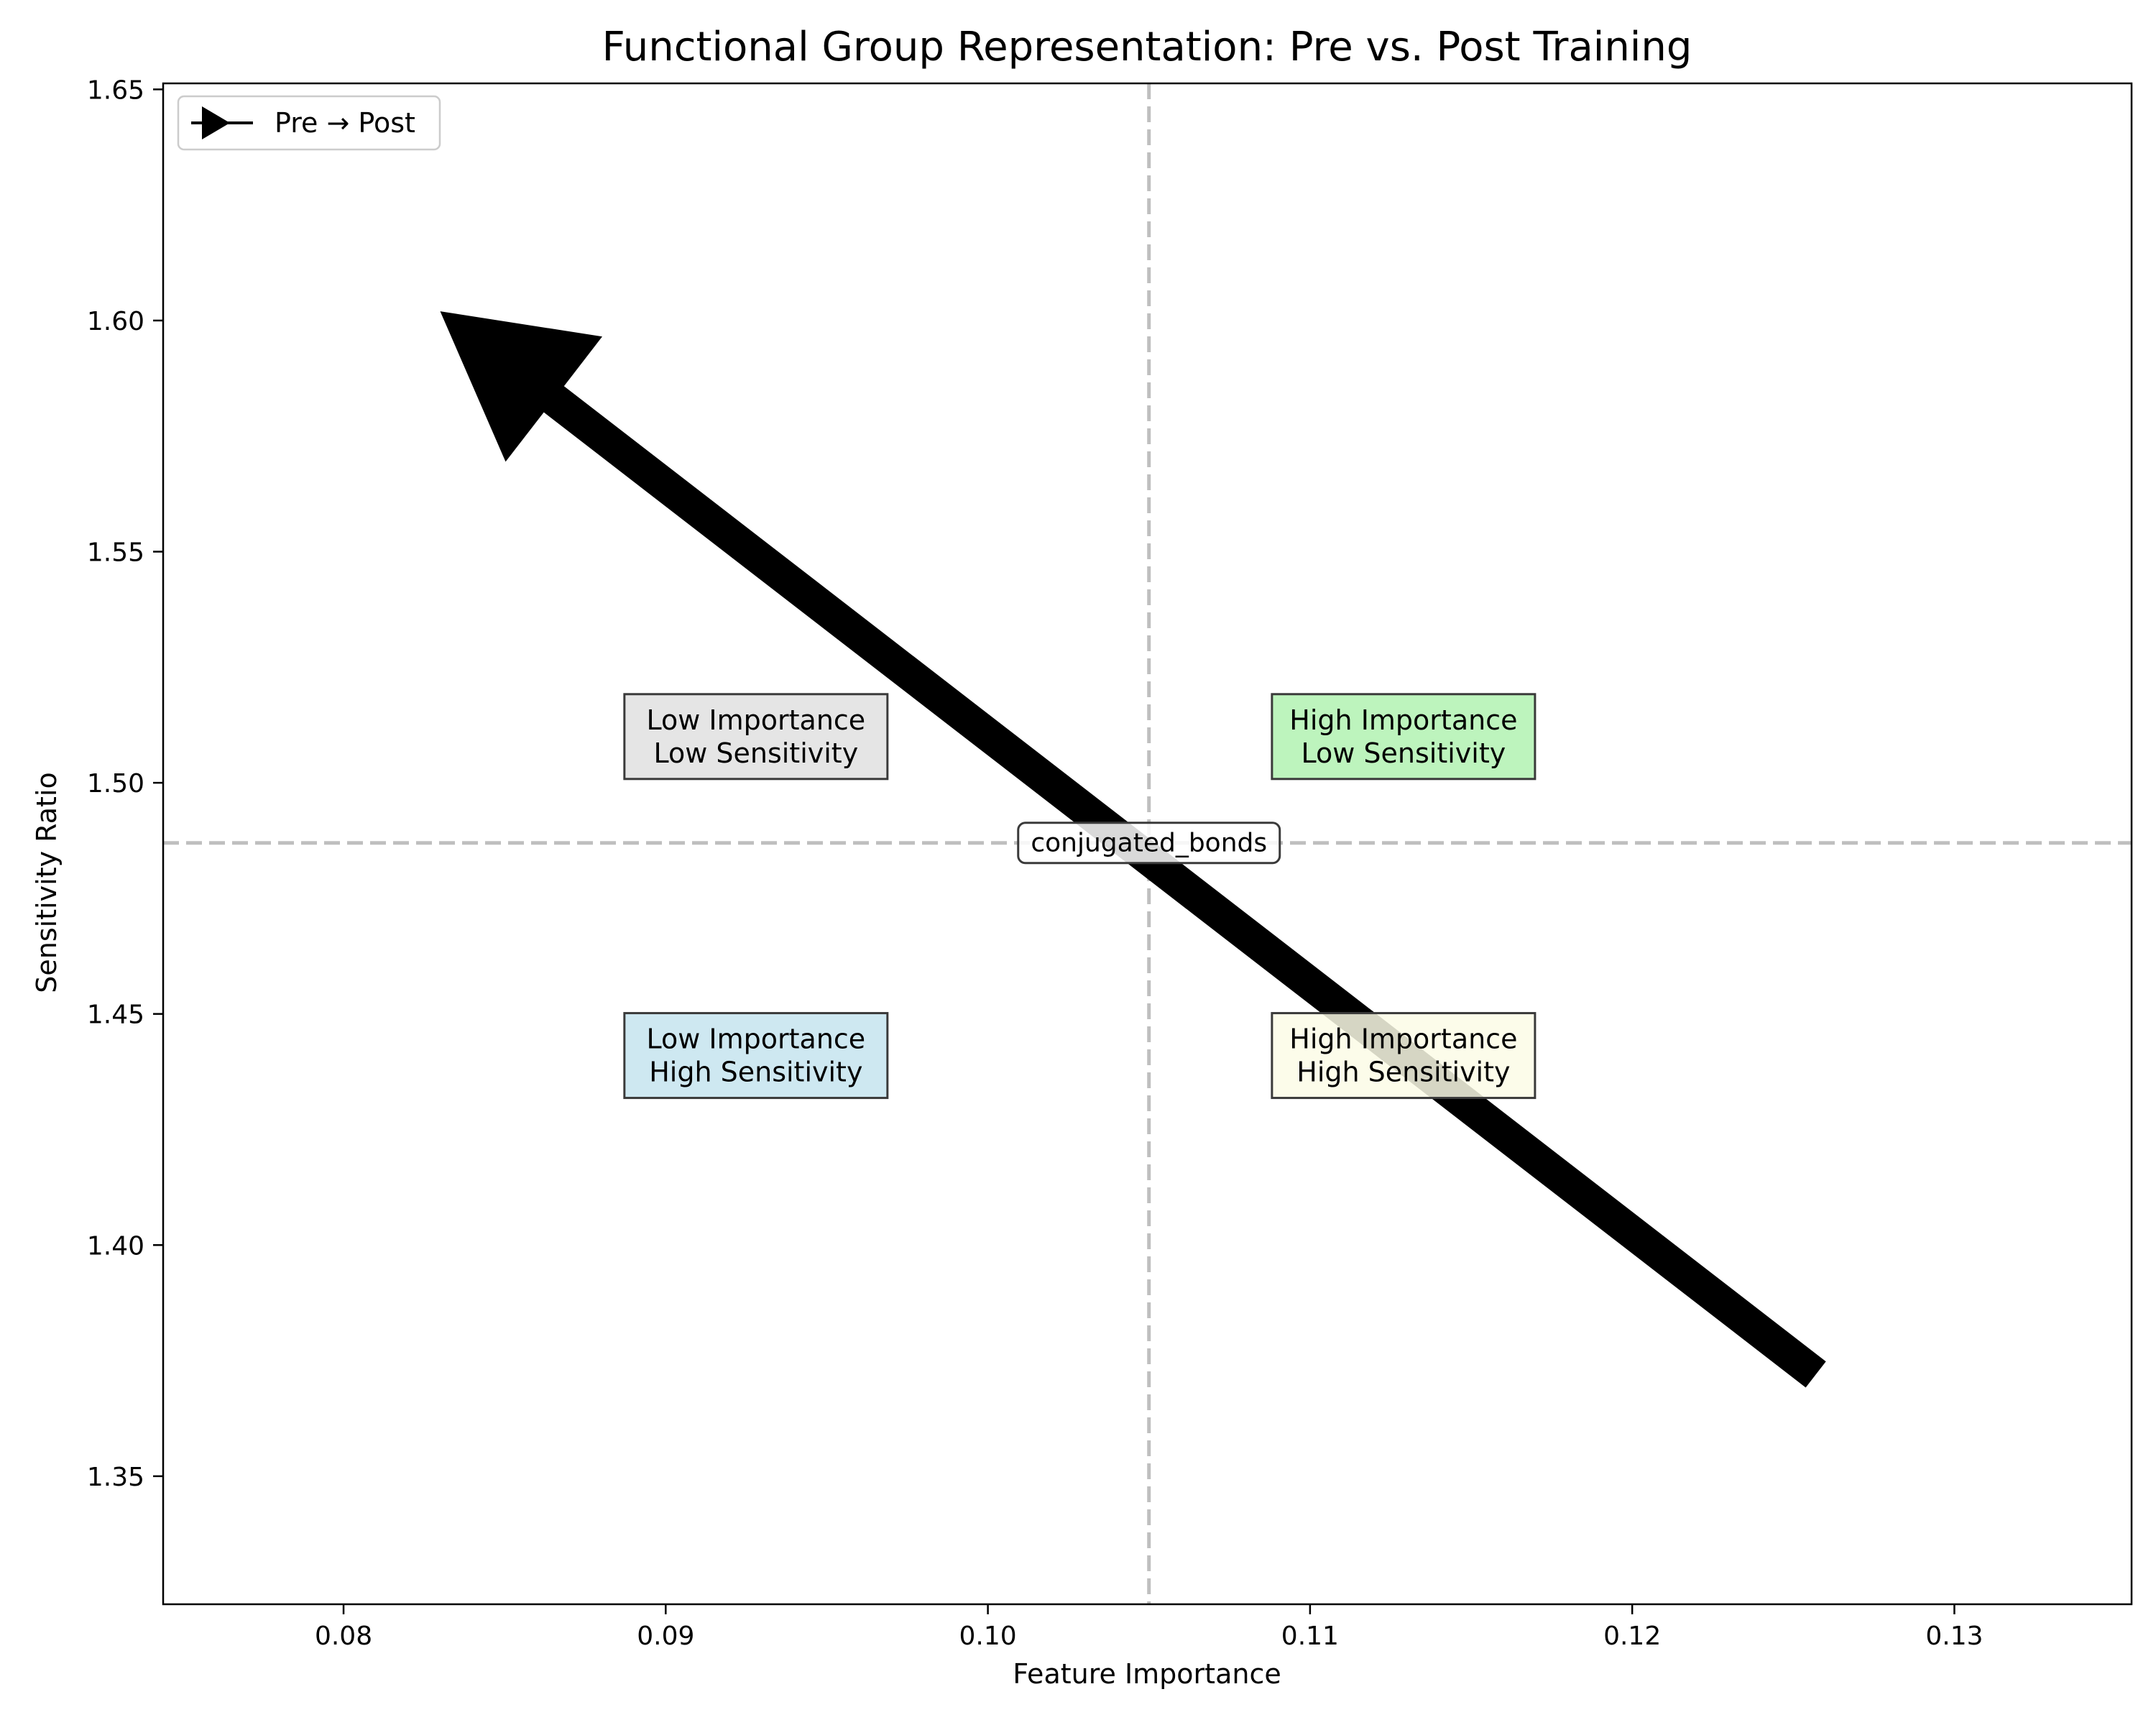 Image resolution: width=2156 pixels, height=1725 pixels. What do you see at coordinates (116, 90) in the screenshot?
I see `y-tick-label-6: 1.65` at bounding box center [116, 90].